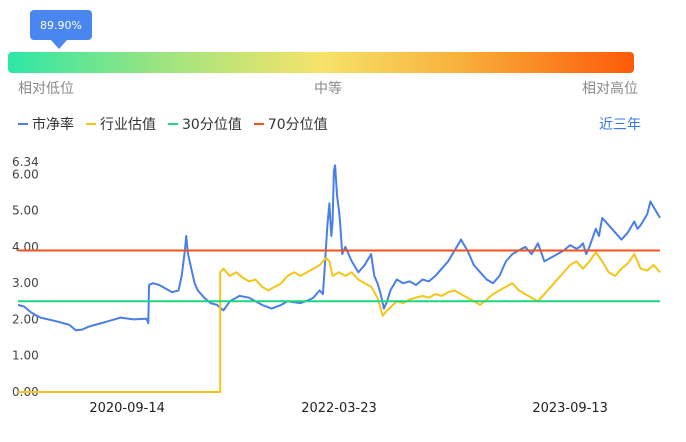 The image size is (686, 442). I want to click on legend-item-industry: 行业估值, so click(121, 124).